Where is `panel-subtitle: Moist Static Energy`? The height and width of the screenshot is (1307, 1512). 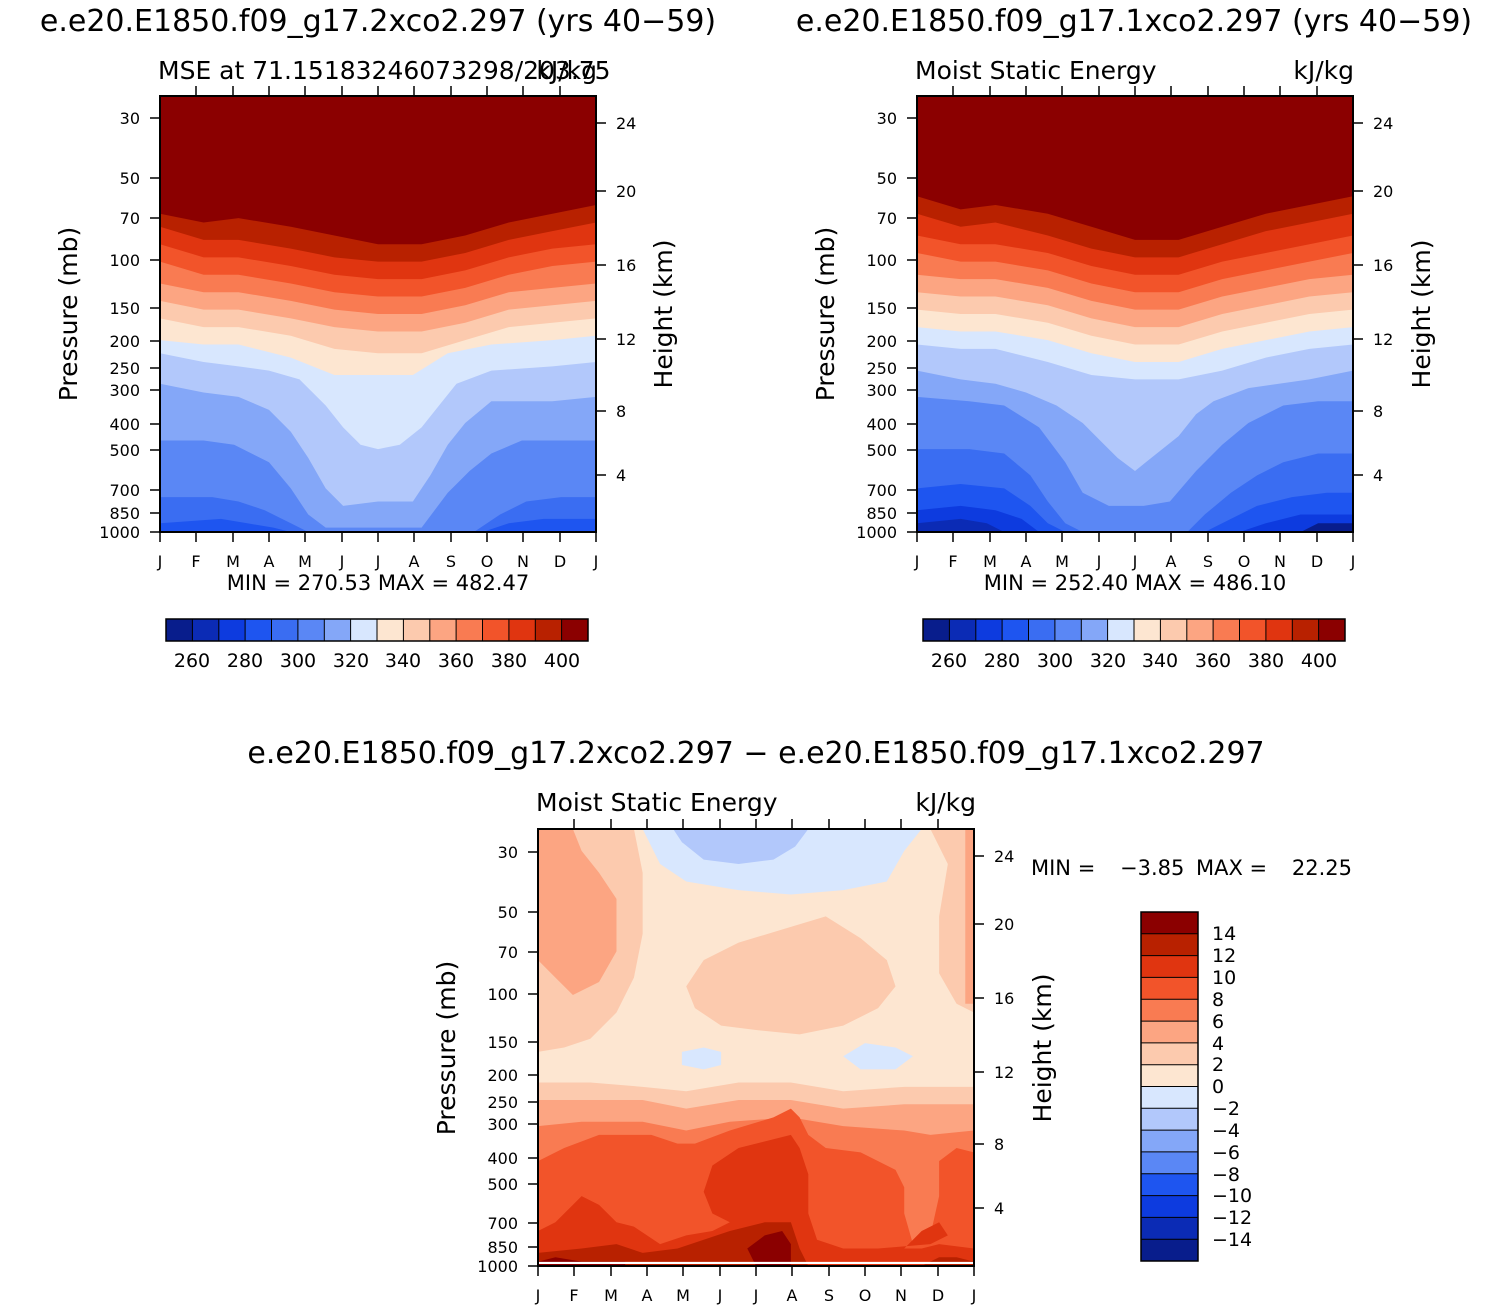 panel-subtitle: Moist Static Energy is located at coordinates (657, 802).